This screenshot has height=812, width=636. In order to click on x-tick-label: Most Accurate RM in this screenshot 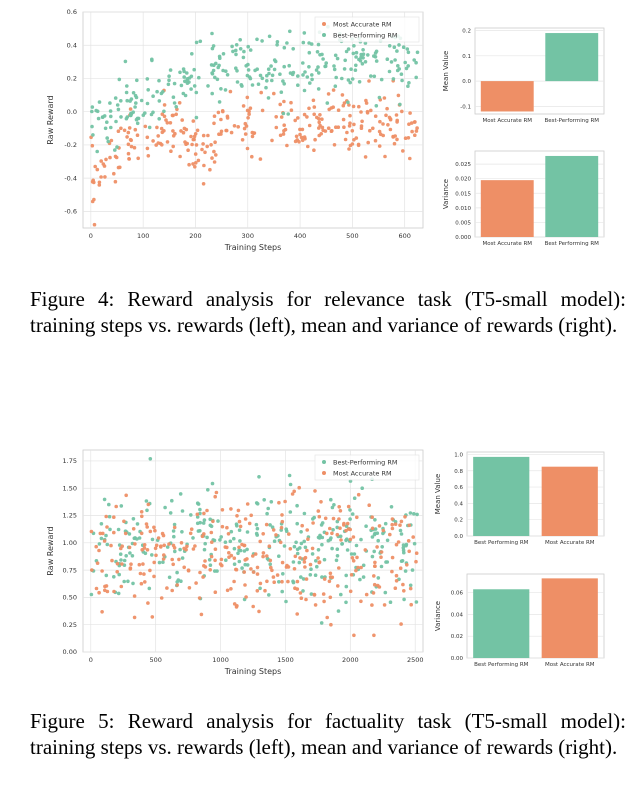, I will do `click(570, 543)`.